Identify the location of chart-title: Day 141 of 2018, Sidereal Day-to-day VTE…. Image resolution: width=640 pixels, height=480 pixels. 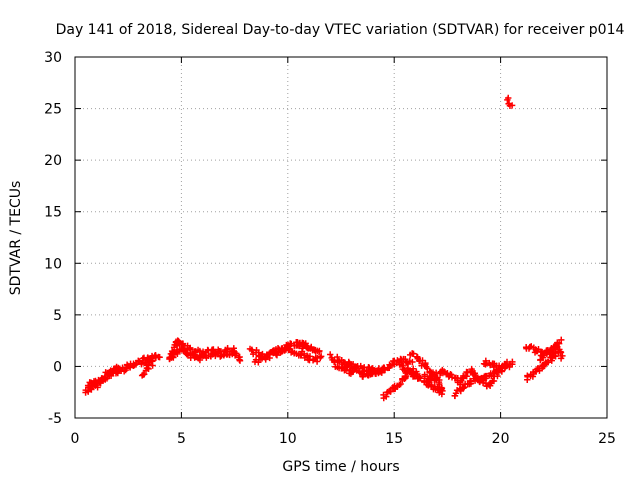
(340, 30).